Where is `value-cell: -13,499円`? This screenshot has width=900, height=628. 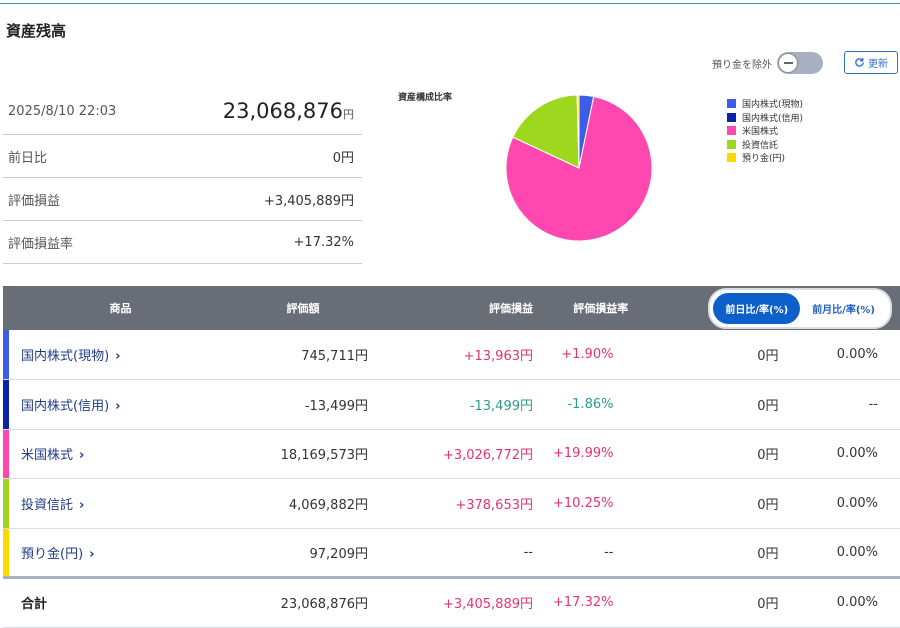 value-cell: -13,499円 is located at coordinates (303, 404).